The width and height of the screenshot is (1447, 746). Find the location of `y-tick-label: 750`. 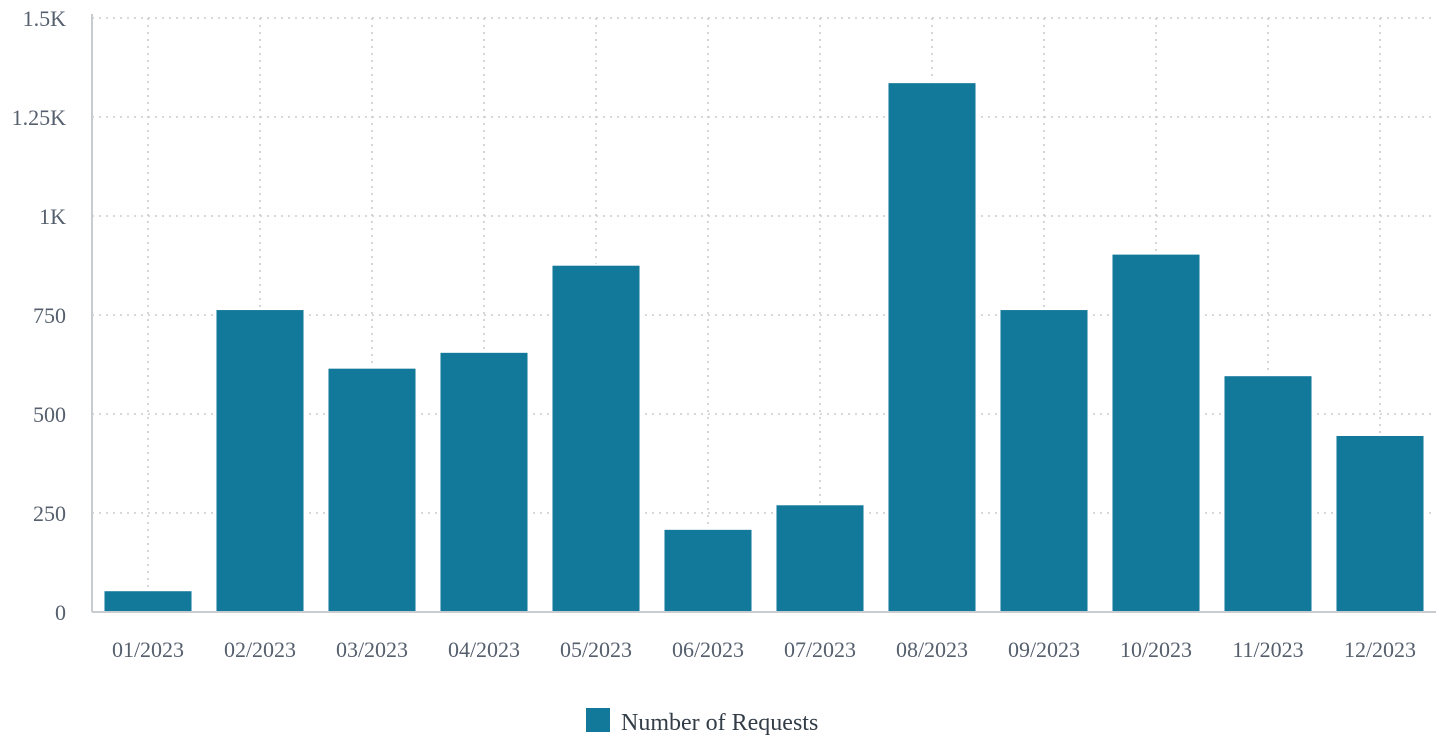

y-tick-label: 750 is located at coordinates (49, 315).